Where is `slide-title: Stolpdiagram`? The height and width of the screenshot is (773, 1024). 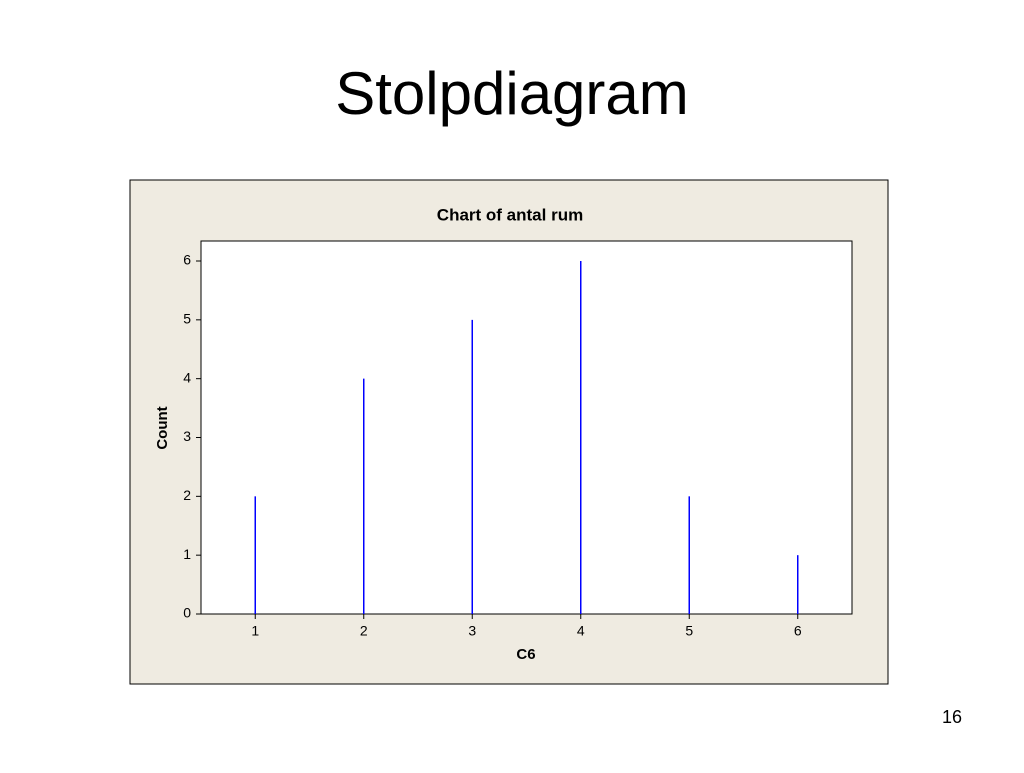
slide-title: Stolpdiagram is located at coordinates (512, 93).